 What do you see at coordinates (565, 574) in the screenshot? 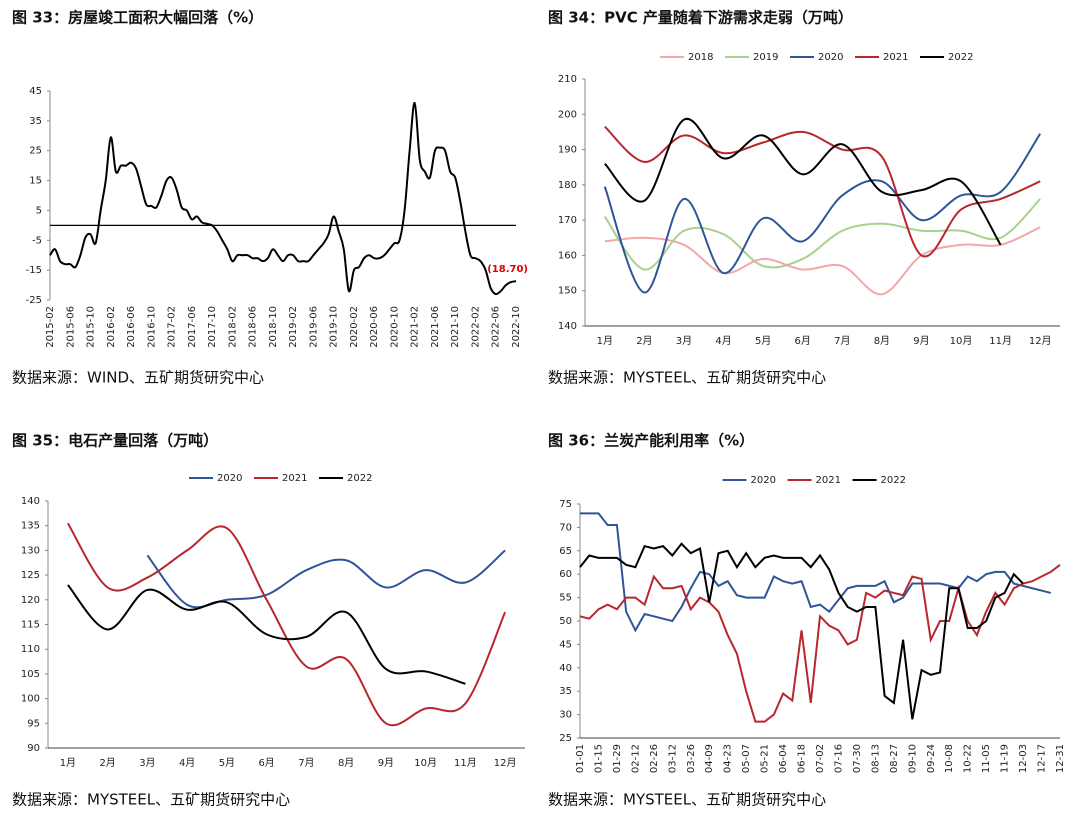
I see `y-tick-label: 60` at bounding box center [565, 574].